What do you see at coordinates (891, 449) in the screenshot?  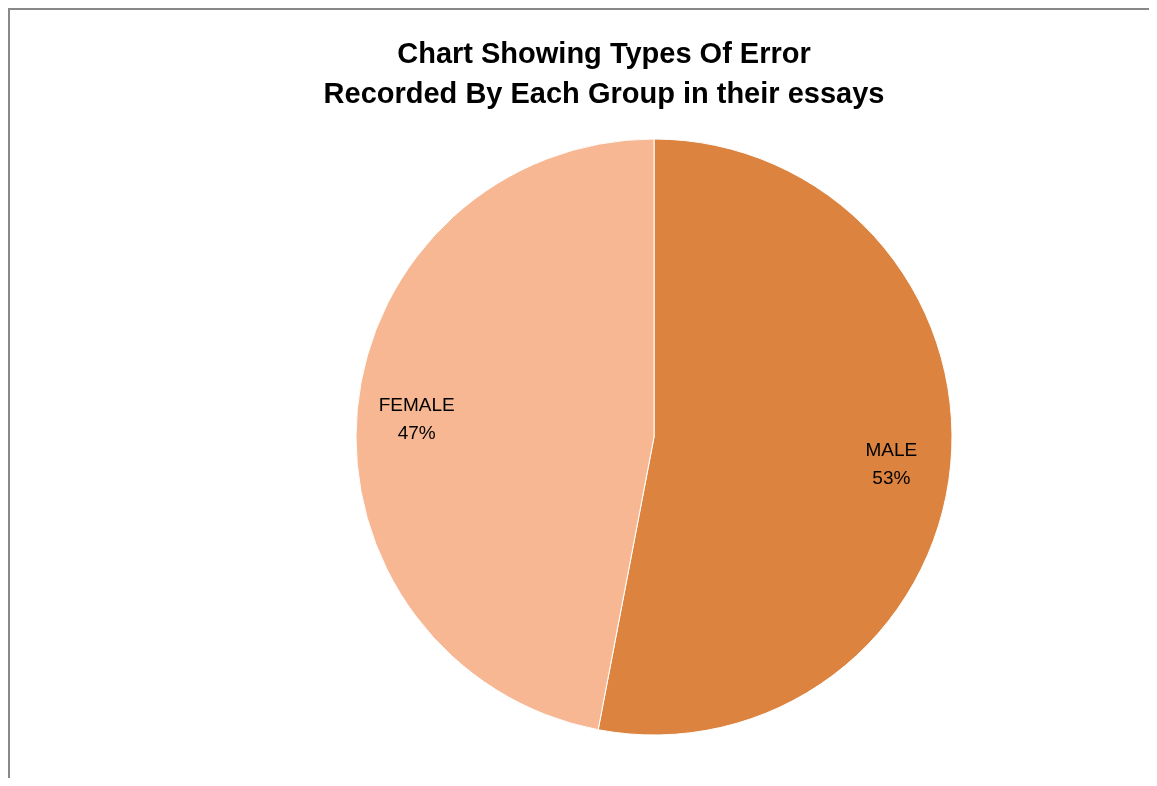 I see `slice-label: MALE` at bounding box center [891, 449].